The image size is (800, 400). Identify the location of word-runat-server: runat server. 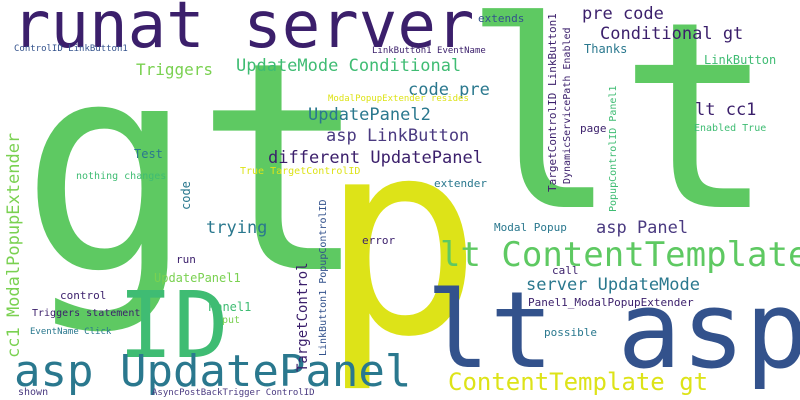
(243, 31).